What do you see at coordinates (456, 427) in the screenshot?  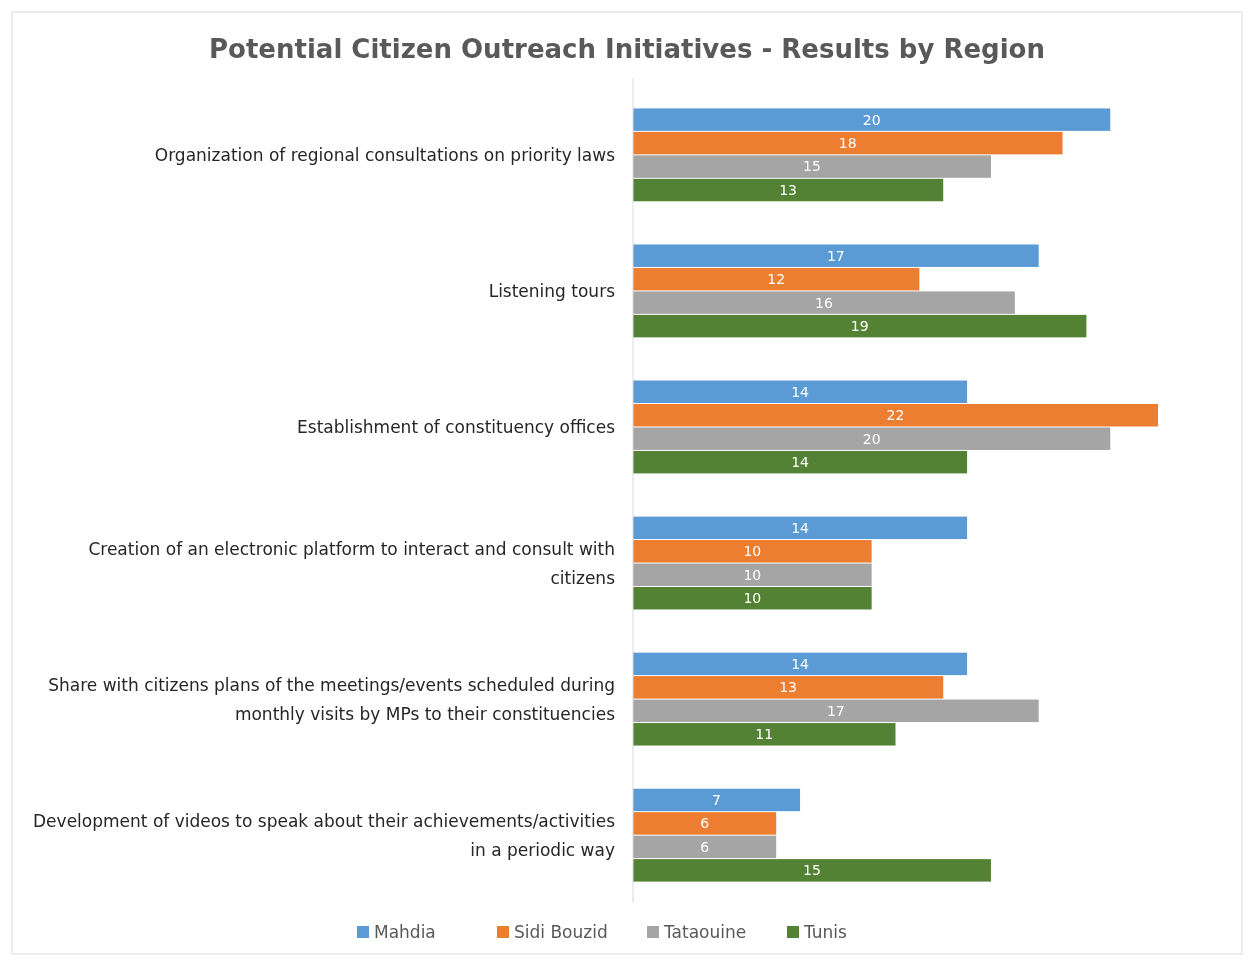 I see `y-tick-label: Establishment of constituency offices` at bounding box center [456, 427].